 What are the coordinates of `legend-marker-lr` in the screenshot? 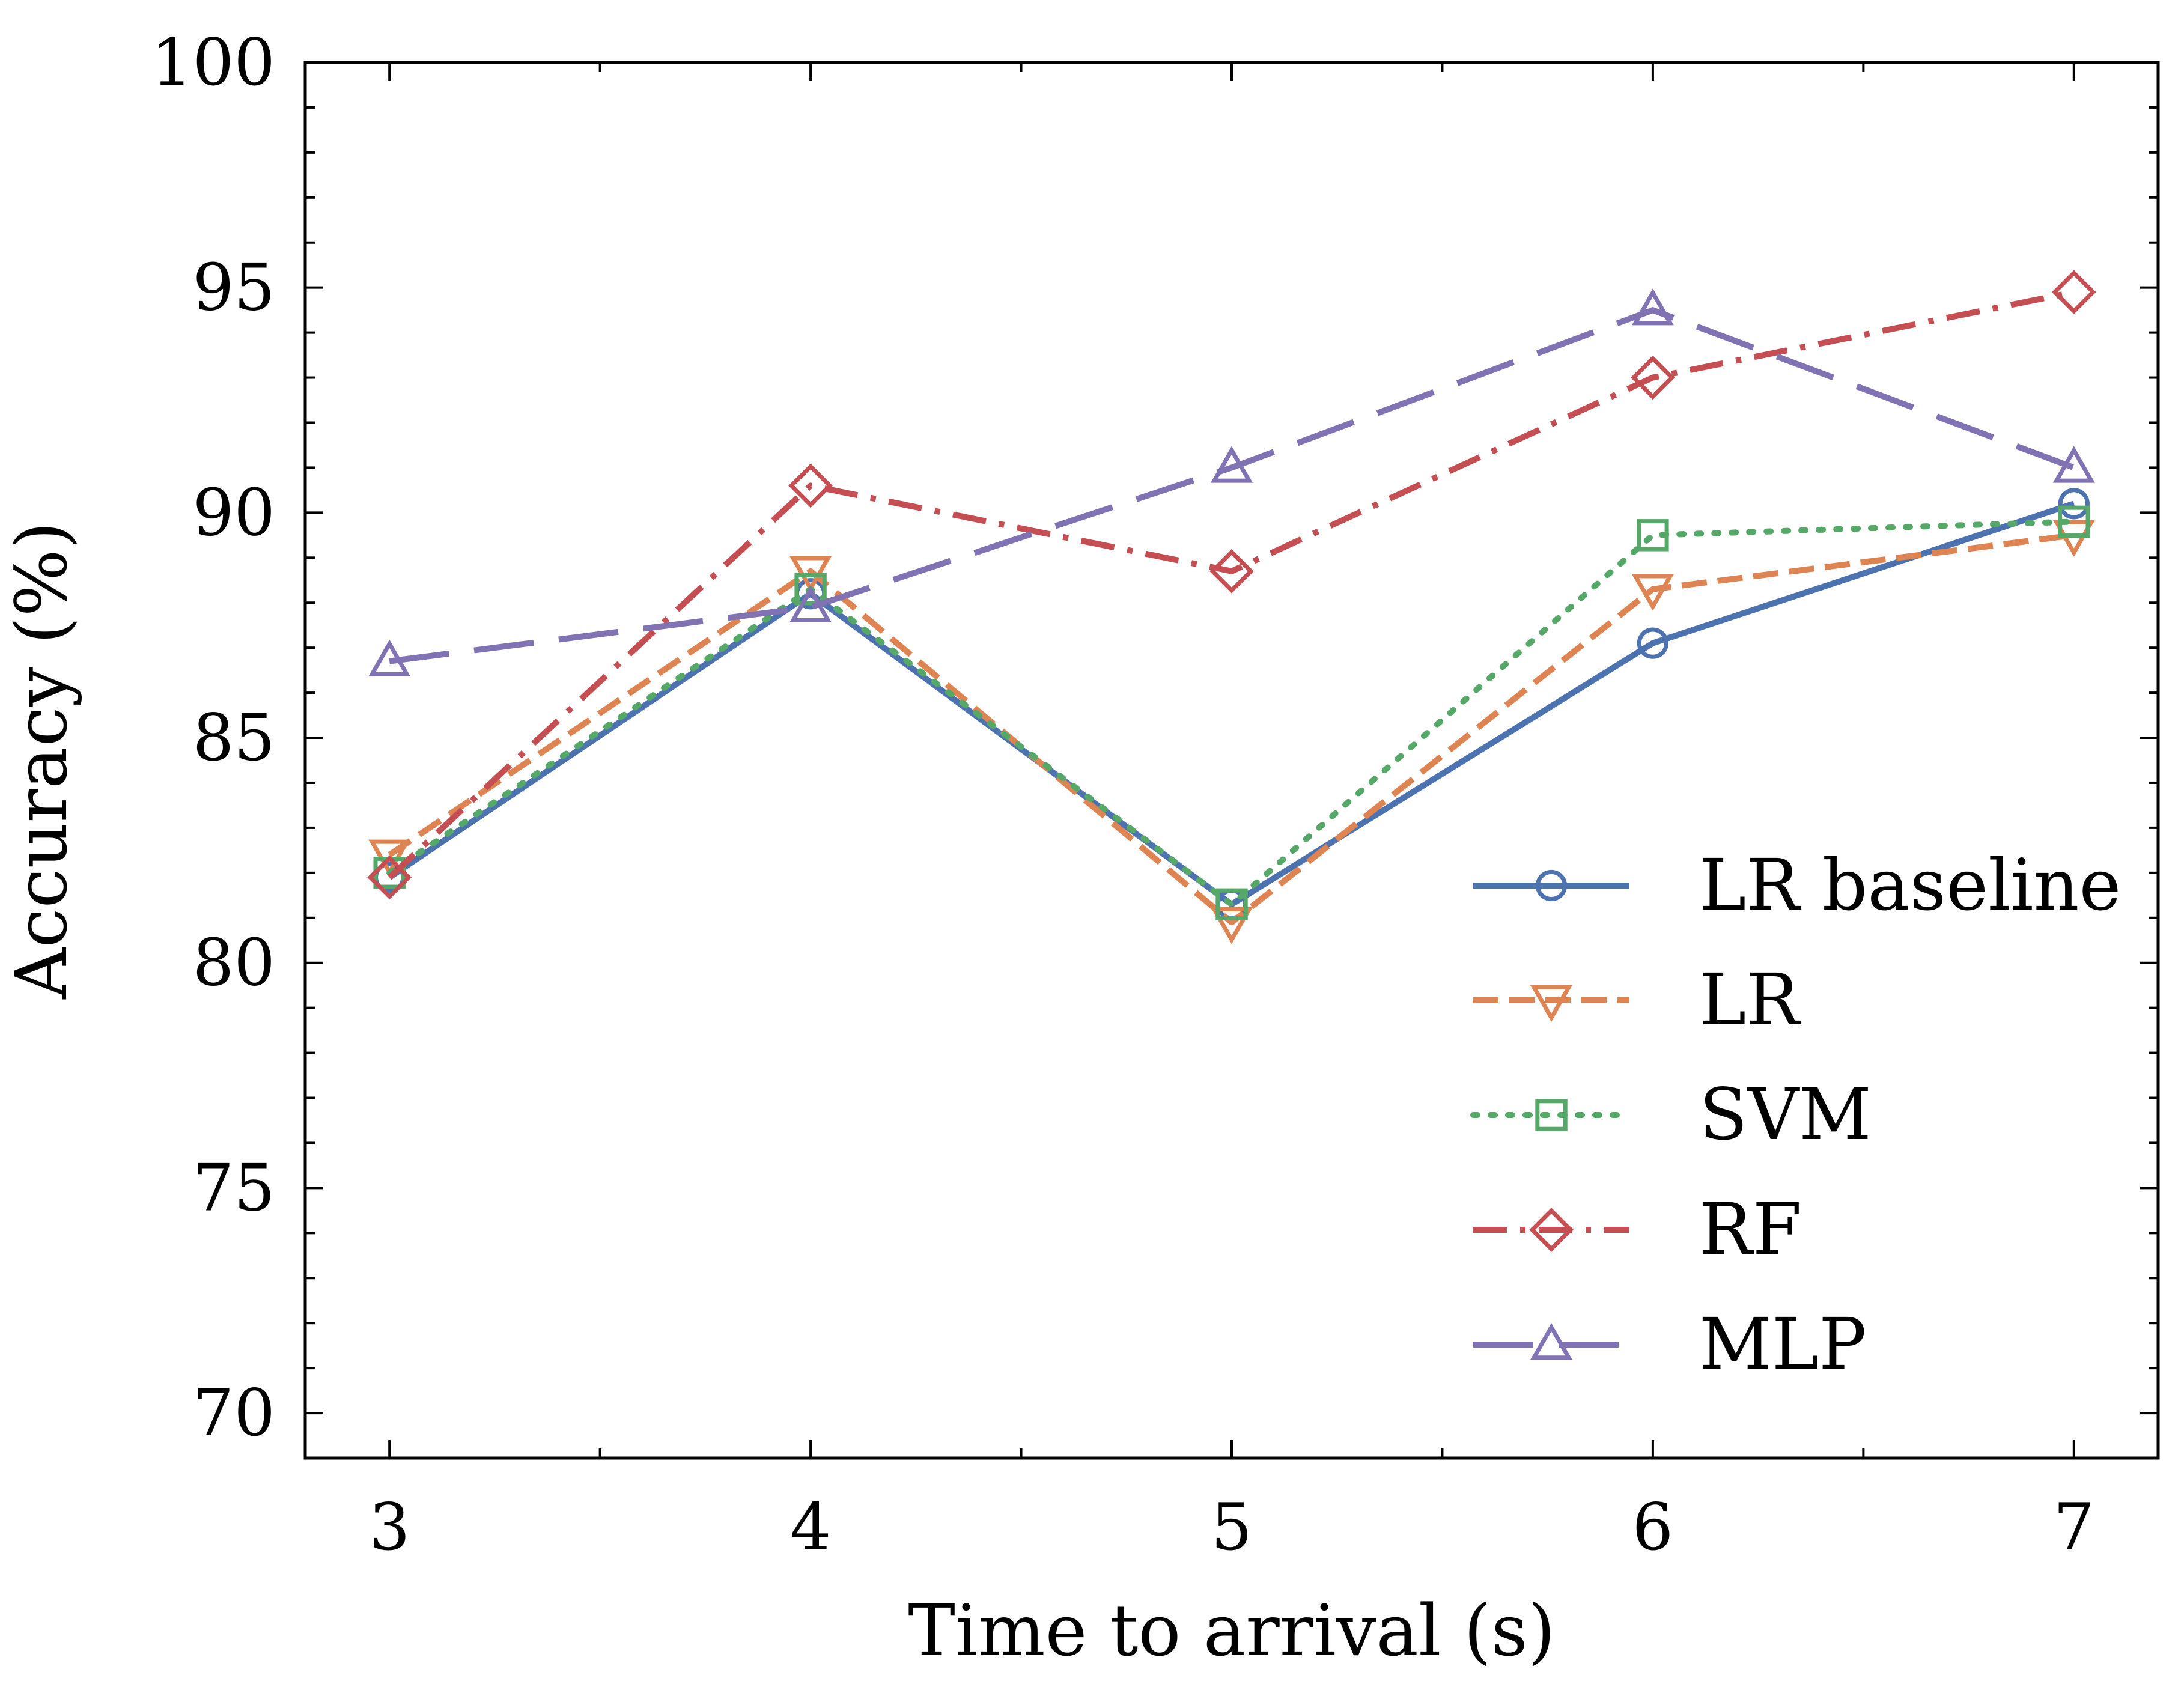 It's located at (1551, 1004).